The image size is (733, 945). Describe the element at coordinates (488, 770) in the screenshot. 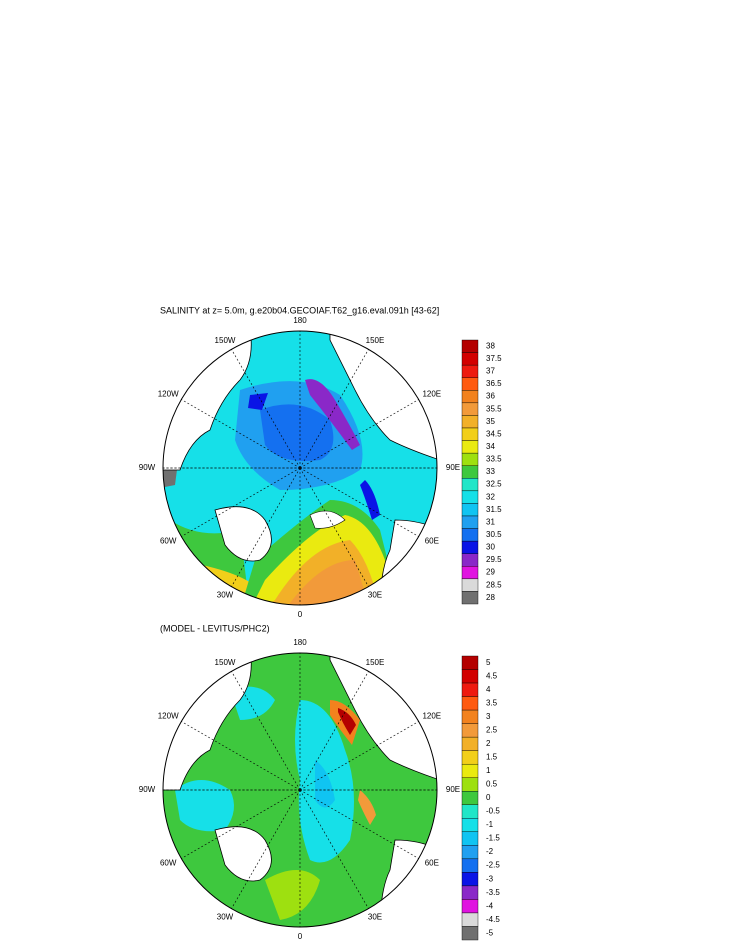

I see `colorbar-label: 1` at that location.